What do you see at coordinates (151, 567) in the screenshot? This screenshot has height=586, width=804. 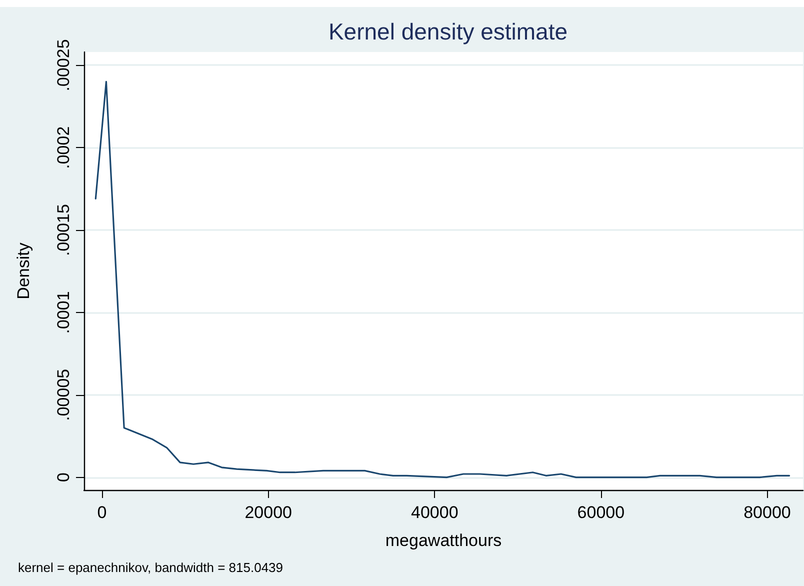 I see `text: kernel = epanechnikov, bandwidth = 815.0439` at bounding box center [151, 567].